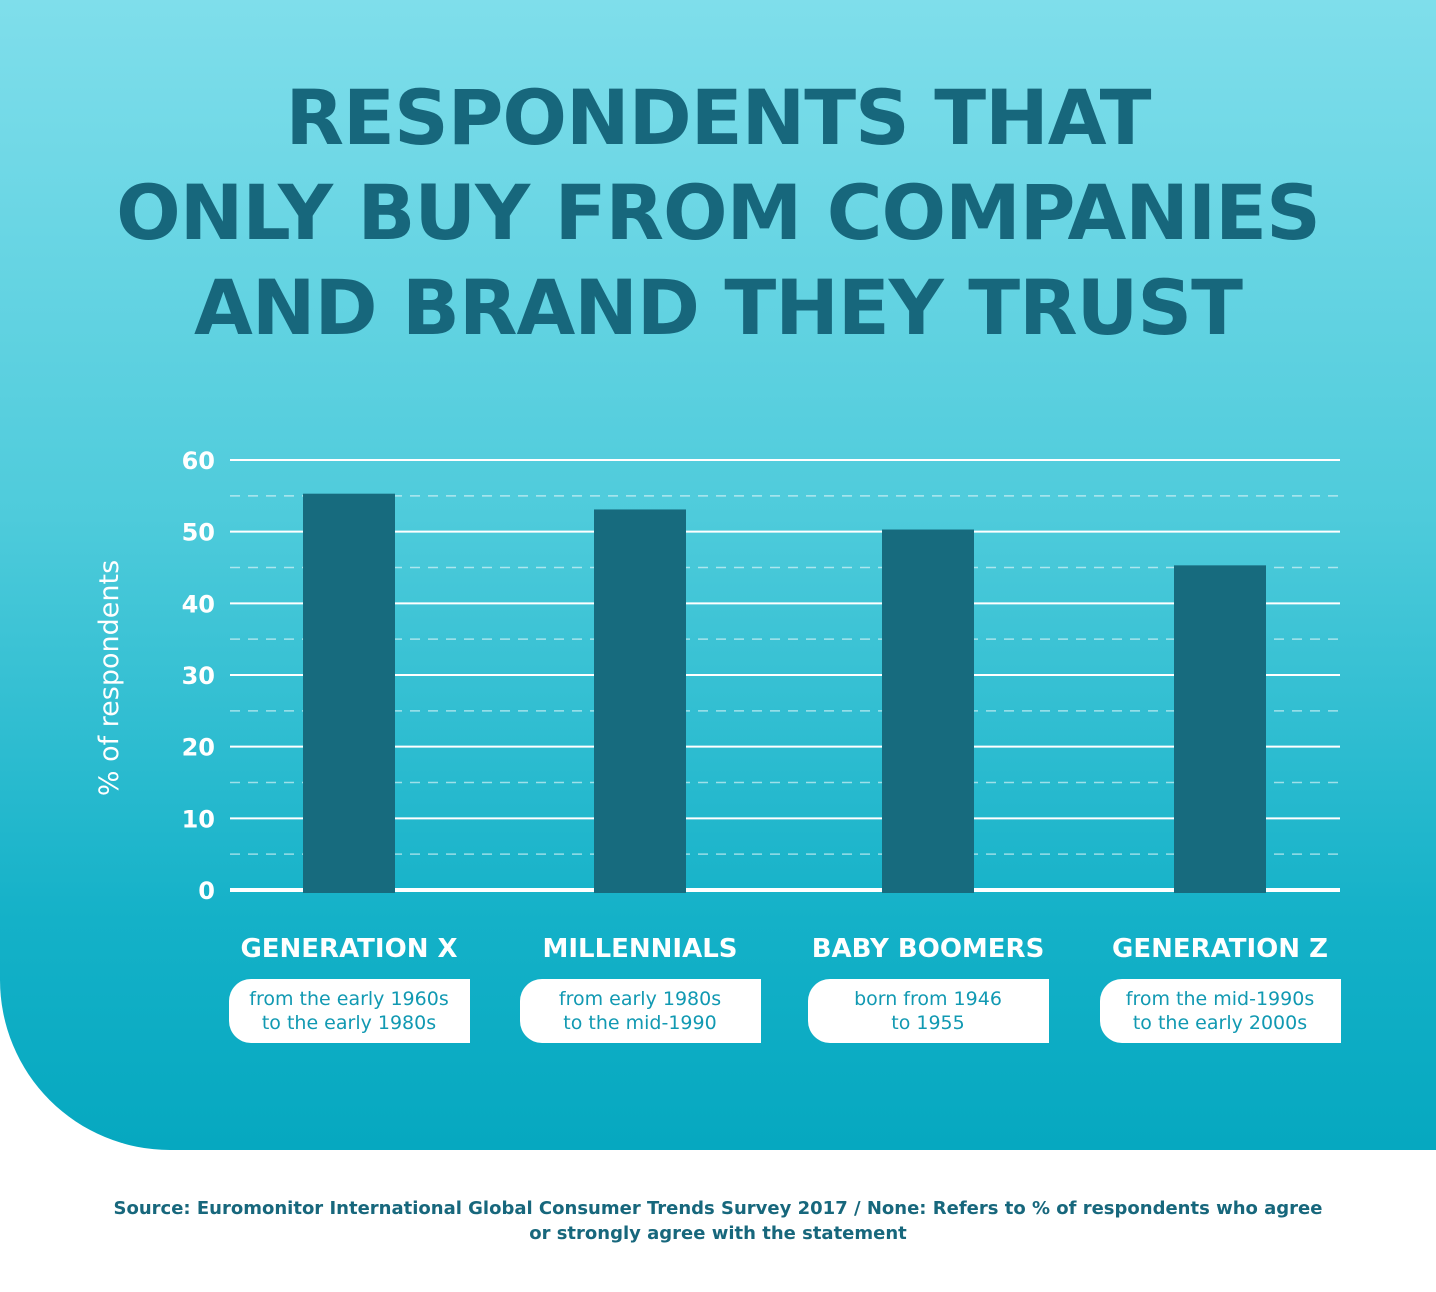 The height and width of the screenshot is (1292, 1436). Describe the element at coordinates (640, 949) in the screenshot. I see `x-tick-label: MILLENNIALS` at that location.